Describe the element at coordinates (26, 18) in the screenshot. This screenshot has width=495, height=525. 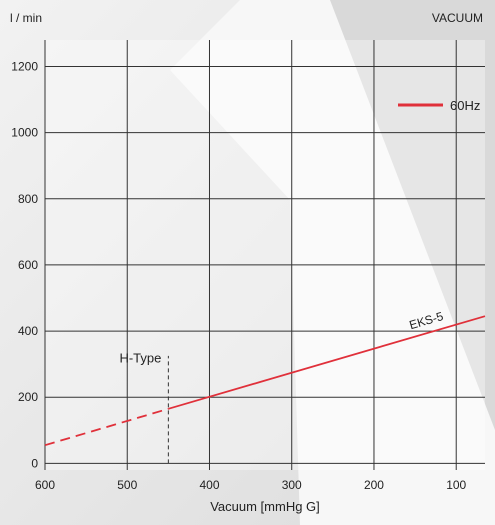
I see `y-axis-label: l / min` at that location.